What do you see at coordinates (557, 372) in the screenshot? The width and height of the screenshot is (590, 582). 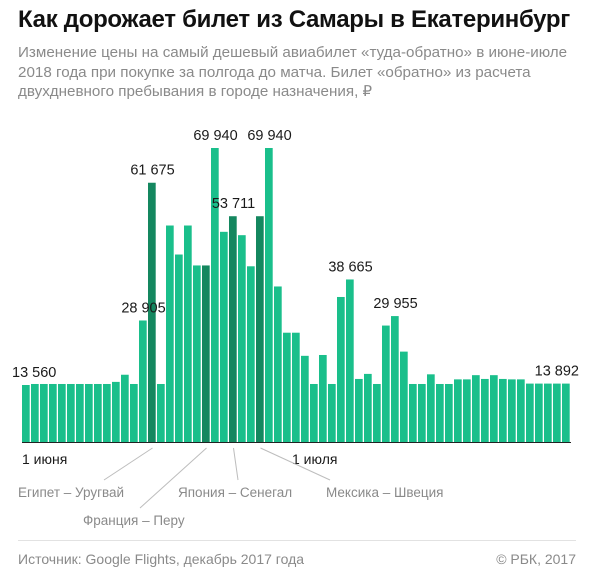 I see `data-label-31-июля: 13 892` at bounding box center [557, 372].